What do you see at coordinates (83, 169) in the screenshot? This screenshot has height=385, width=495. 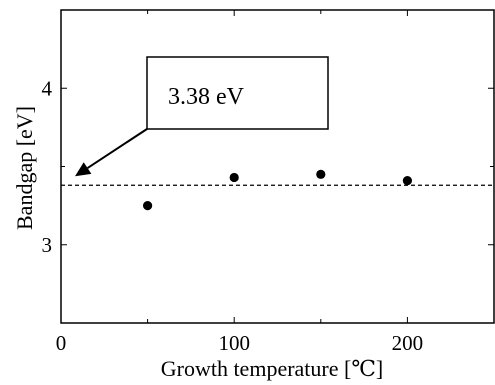 I see `annotation-arrowhead` at bounding box center [83, 169].